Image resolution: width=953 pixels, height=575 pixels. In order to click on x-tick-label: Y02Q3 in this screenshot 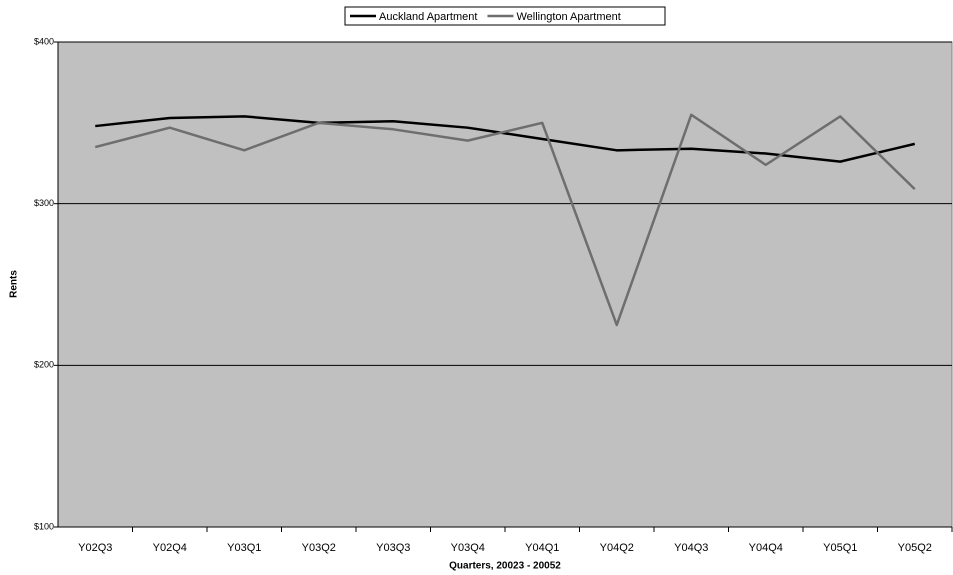, I will do `click(95, 548)`.